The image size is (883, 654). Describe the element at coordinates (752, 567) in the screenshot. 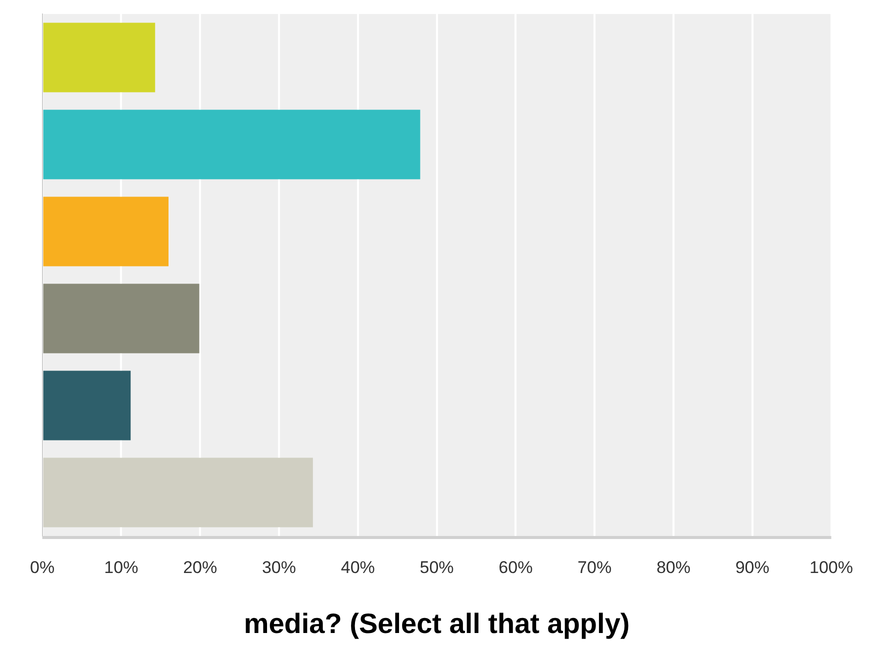

I see `x-tick-label: 90%` at that location.